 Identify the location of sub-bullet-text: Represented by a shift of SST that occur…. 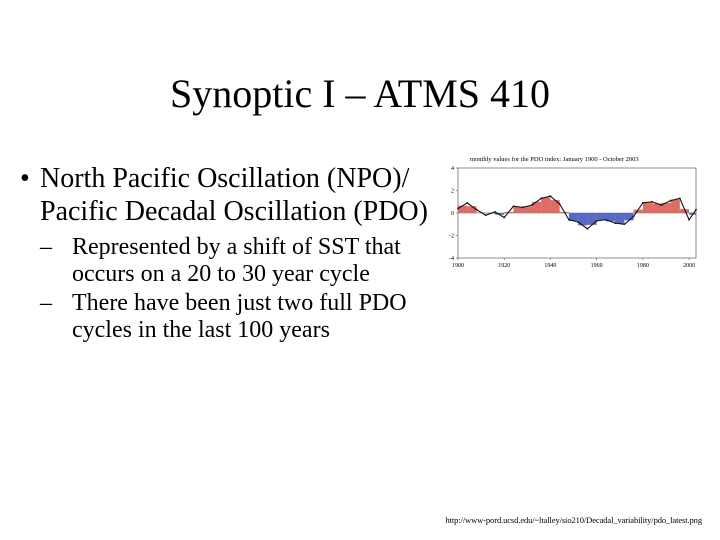
(236, 261).